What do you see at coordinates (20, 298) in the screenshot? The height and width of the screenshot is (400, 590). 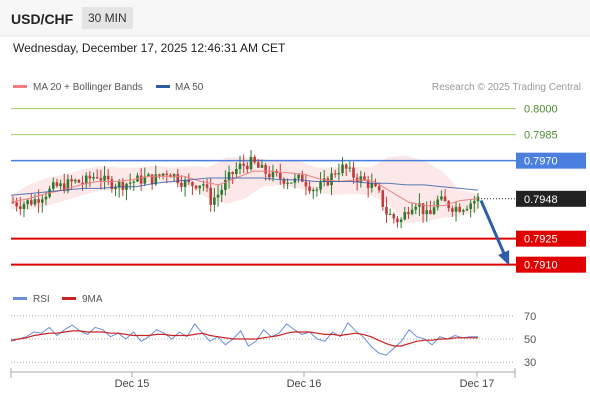 I see `rsi-legend-swatch` at bounding box center [20, 298].